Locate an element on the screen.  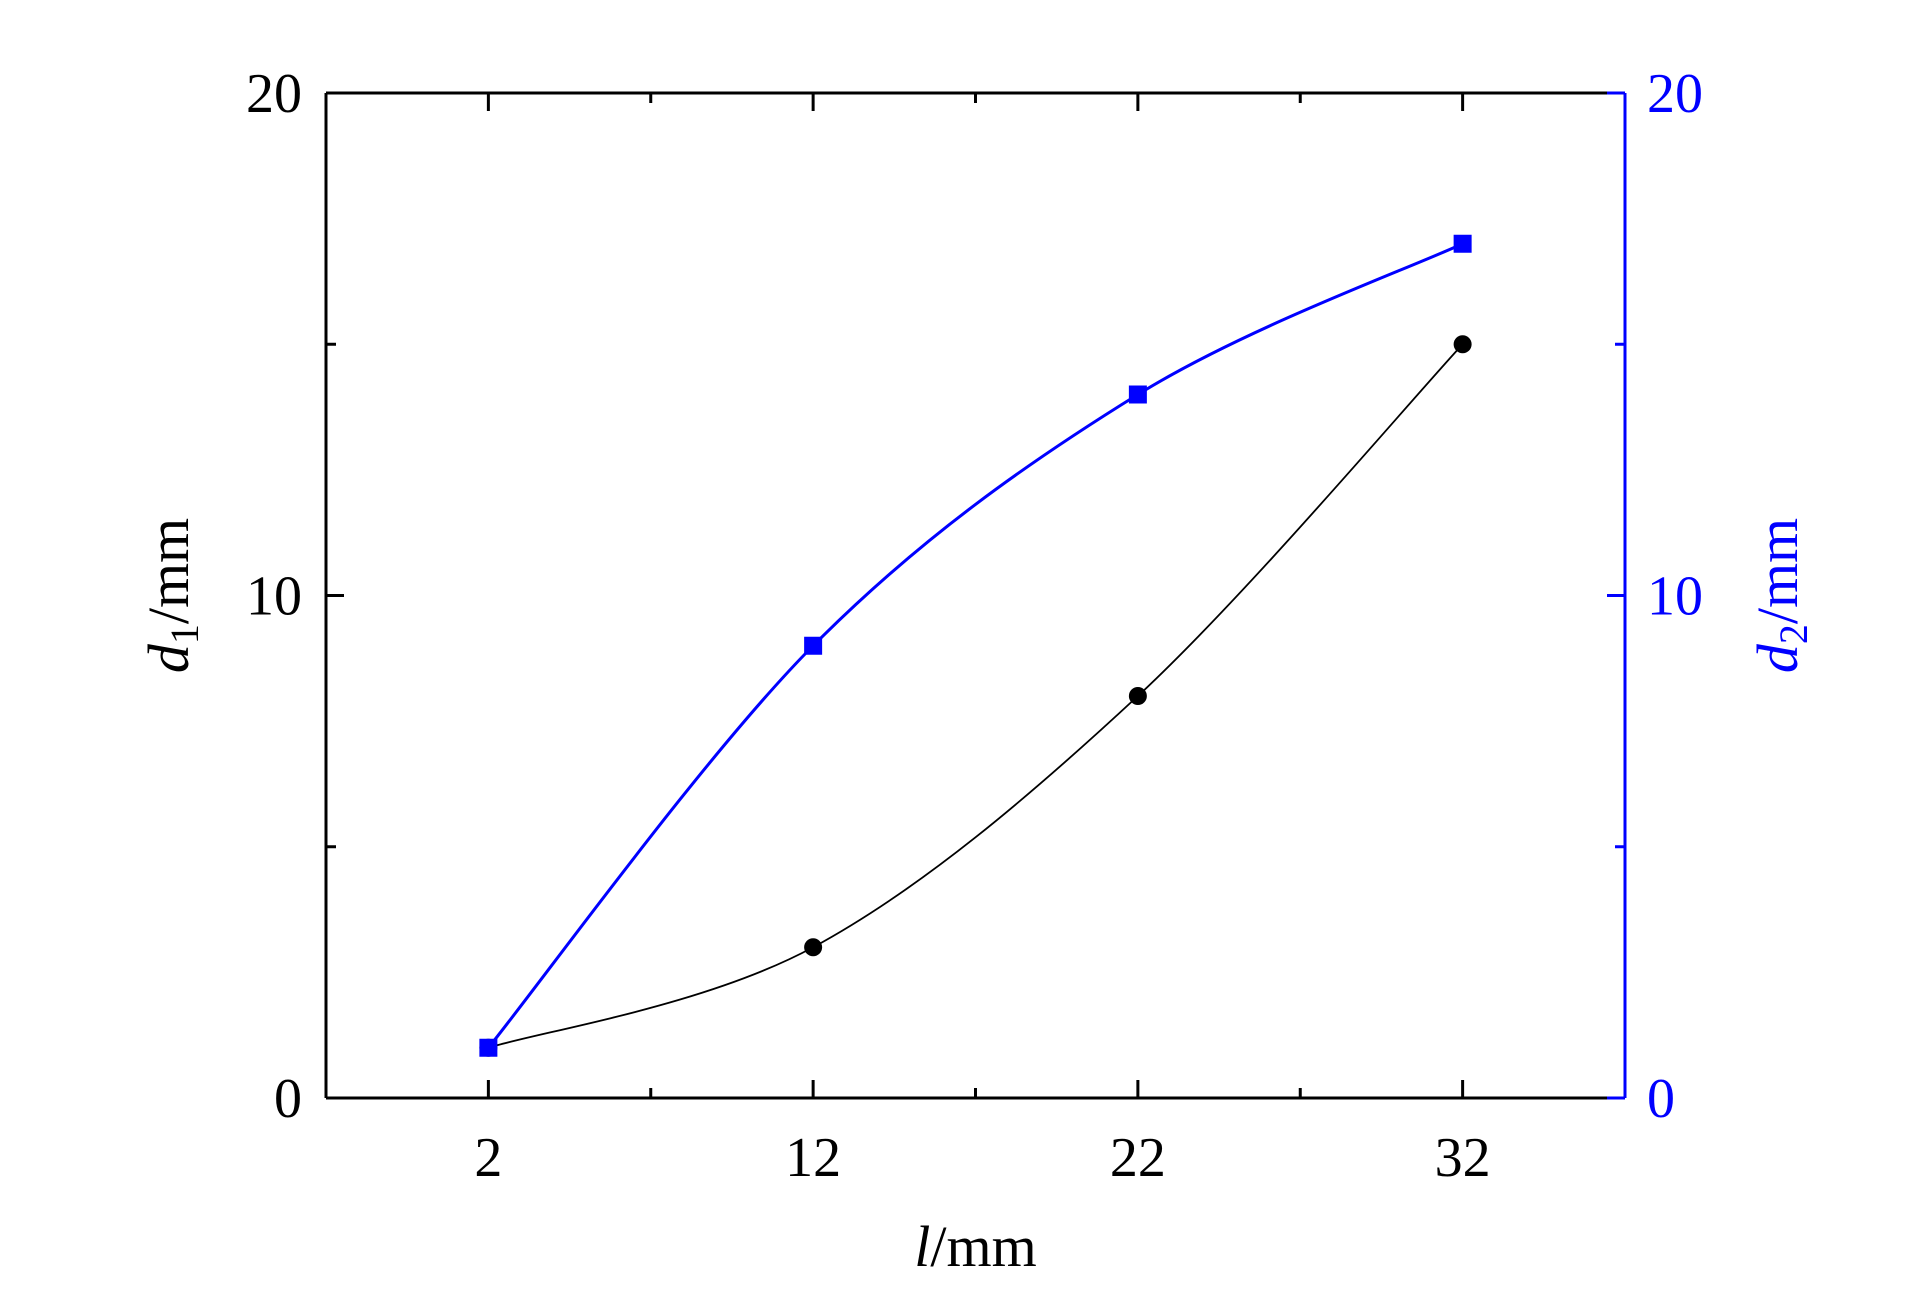
y-right-tick-label: 0 is located at coordinates (1661, 1099).